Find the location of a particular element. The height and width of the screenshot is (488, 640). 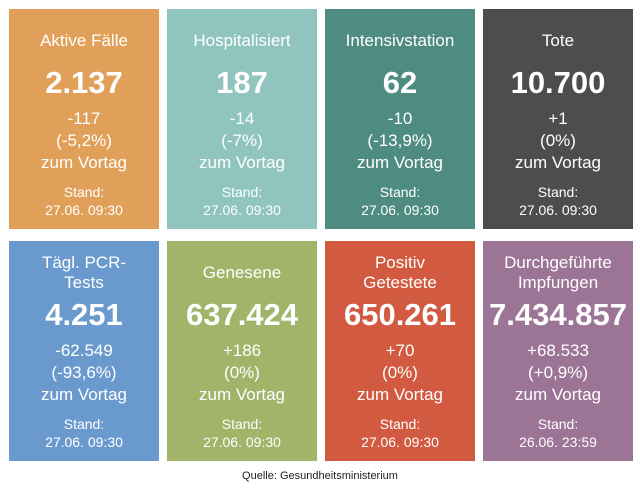

tile-change: +186 (0%) zum Vortag is located at coordinates (242, 373).